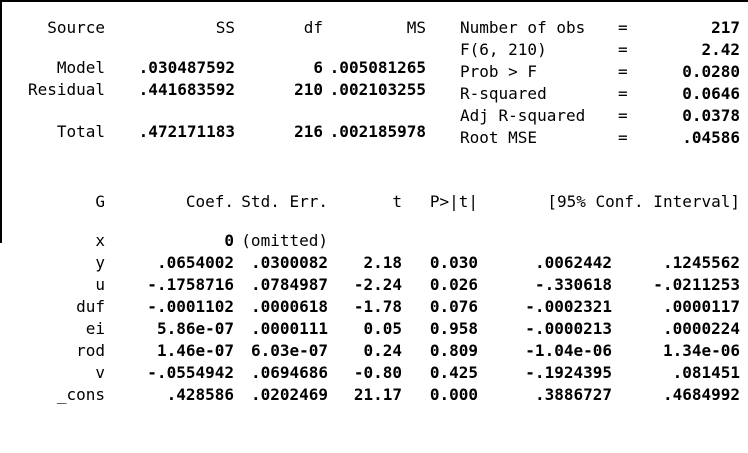 This screenshot has width=748, height=453. I want to click on p-value: 0.000, so click(453, 394).